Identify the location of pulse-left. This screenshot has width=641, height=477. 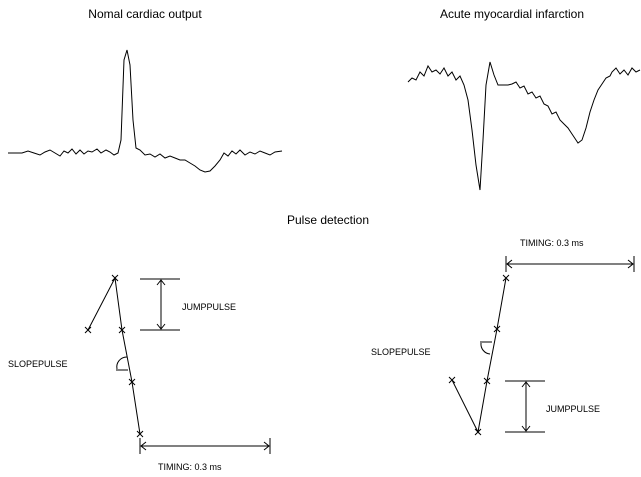
(177, 364).